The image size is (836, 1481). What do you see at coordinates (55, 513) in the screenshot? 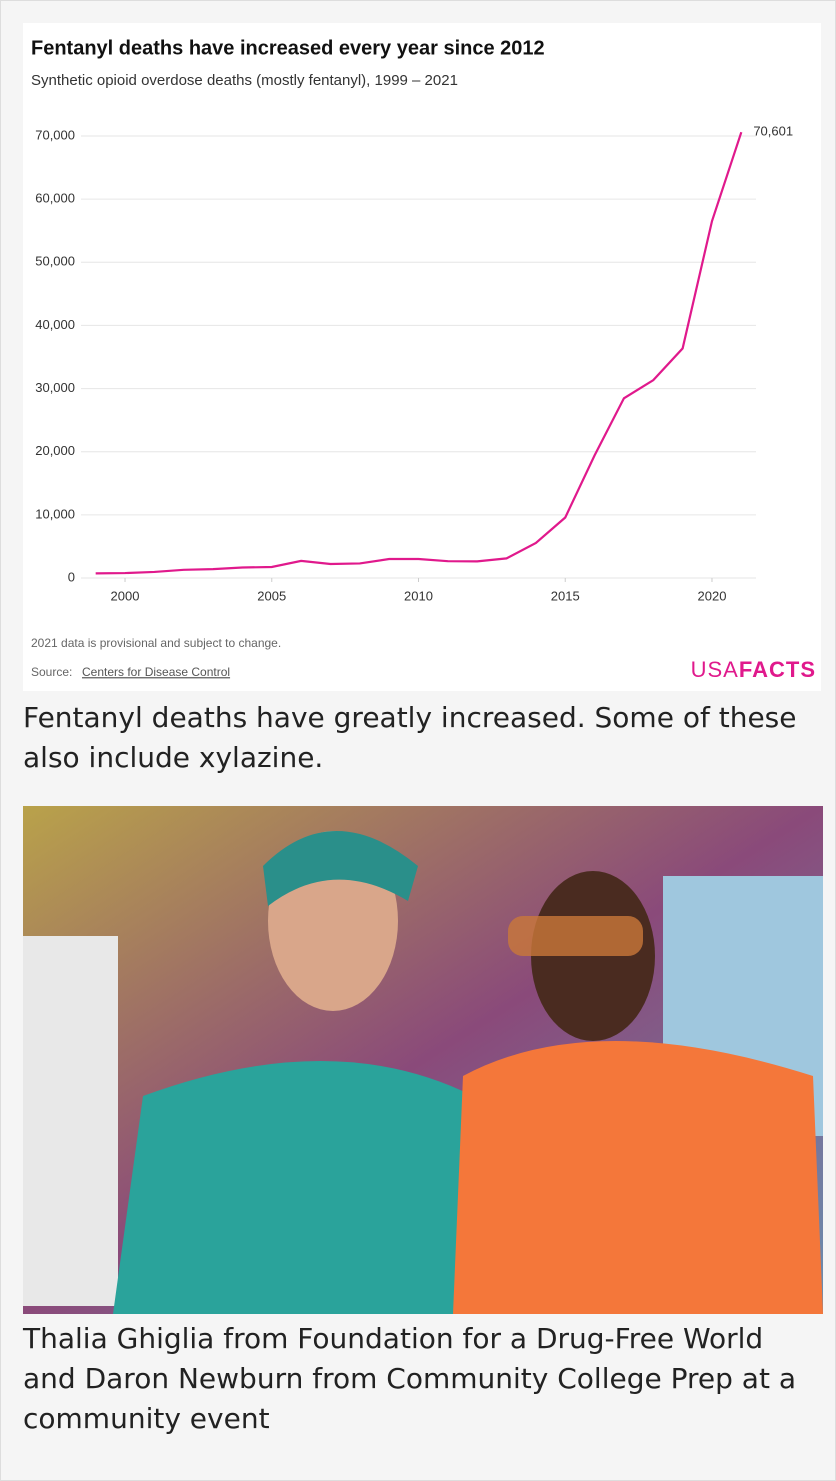
I see `y-tick-label: 10,000` at bounding box center [55, 513].